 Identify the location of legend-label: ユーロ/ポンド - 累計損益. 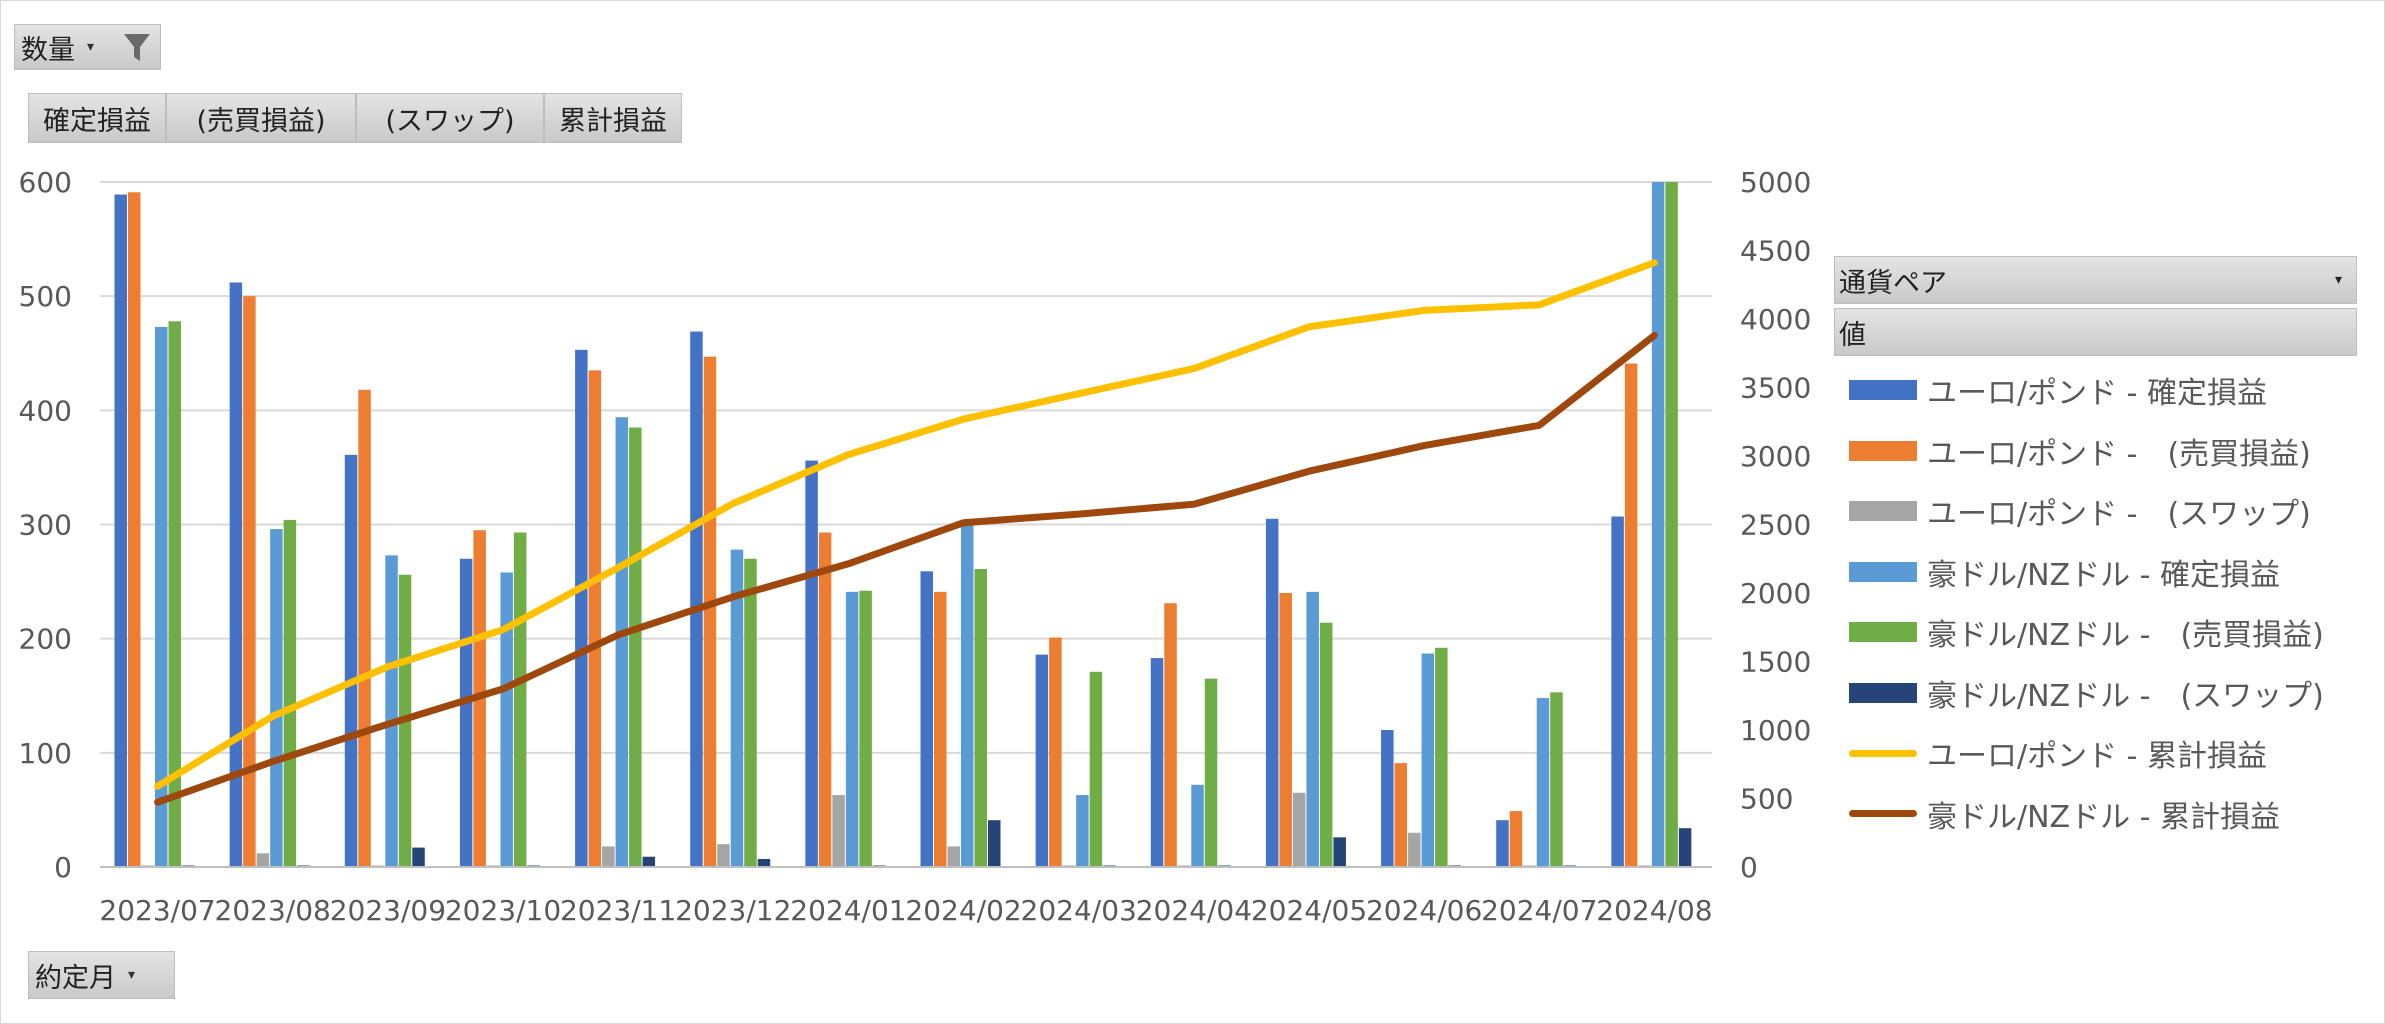
(2097, 757).